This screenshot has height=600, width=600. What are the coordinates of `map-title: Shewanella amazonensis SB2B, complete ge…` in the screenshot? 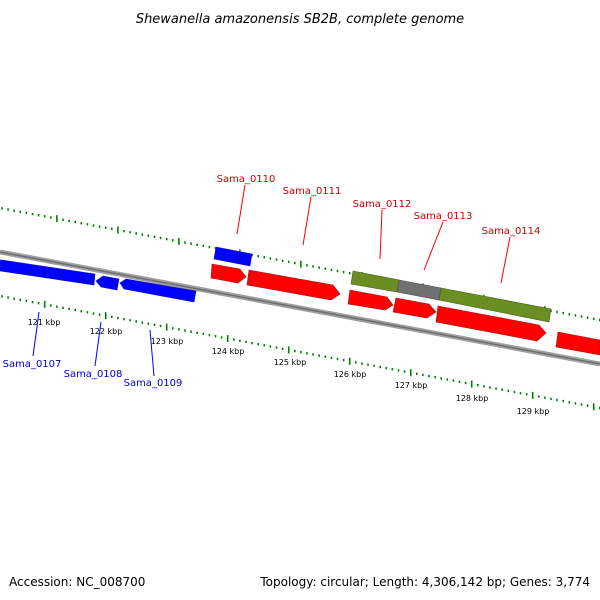 It's located at (300, 19).